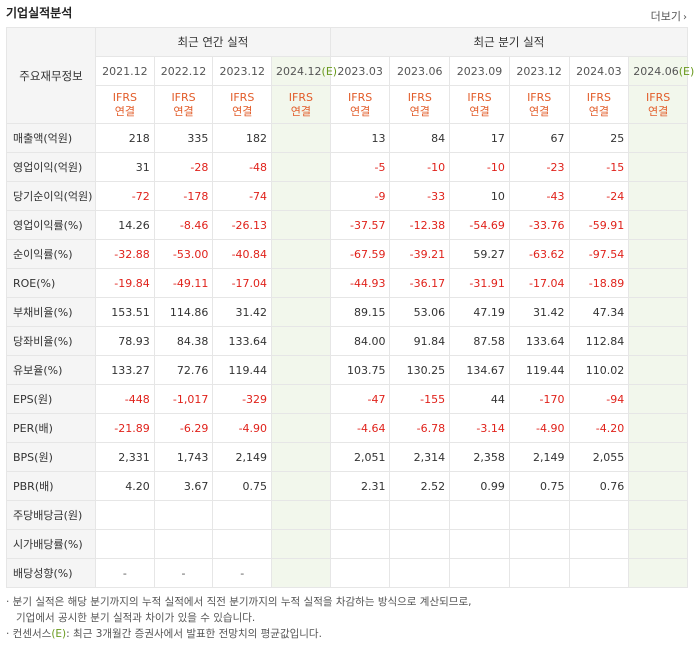 The image size is (695, 646). What do you see at coordinates (242, 71) in the screenshot?
I see `period-label: 2023.12` at bounding box center [242, 71].